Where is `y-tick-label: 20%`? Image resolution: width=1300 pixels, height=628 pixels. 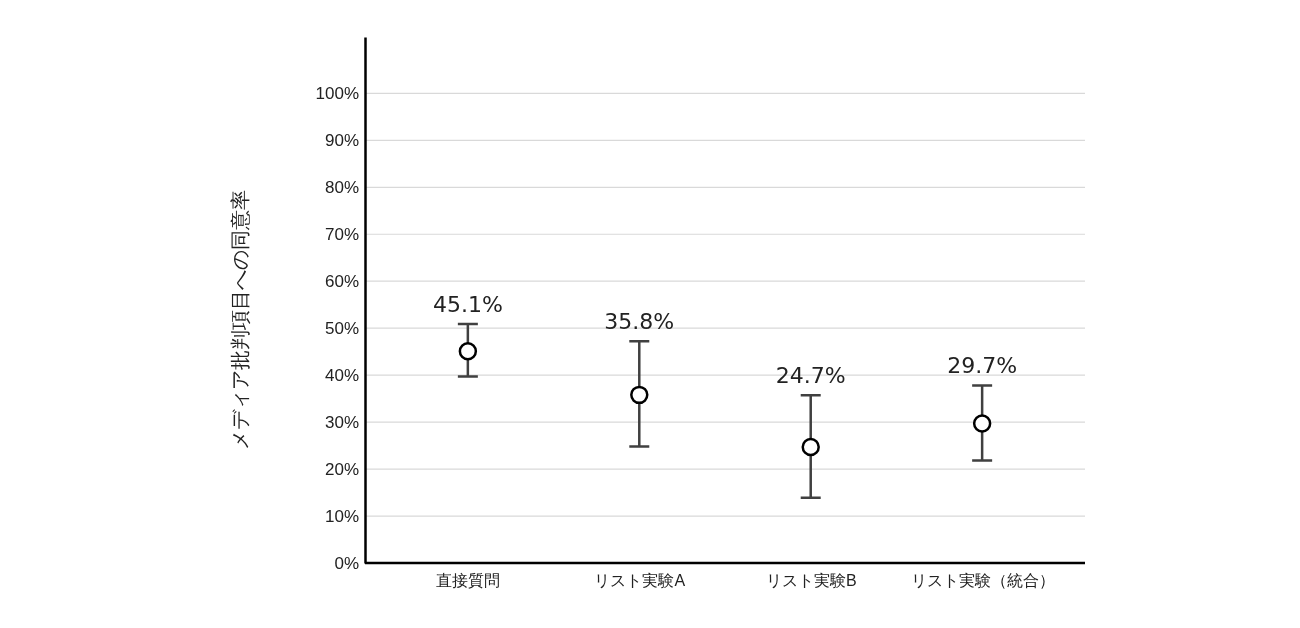
y-tick-label: 20% is located at coordinates (341, 470).